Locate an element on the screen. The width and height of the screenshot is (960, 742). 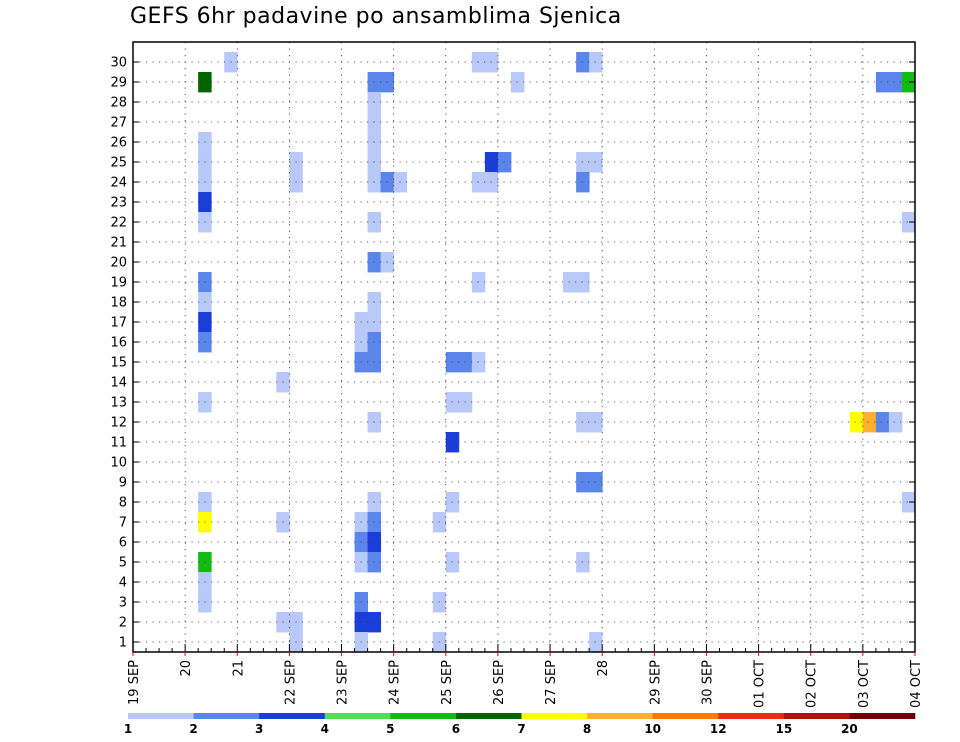
y-tick-label: 14 is located at coordinates (118, 383).